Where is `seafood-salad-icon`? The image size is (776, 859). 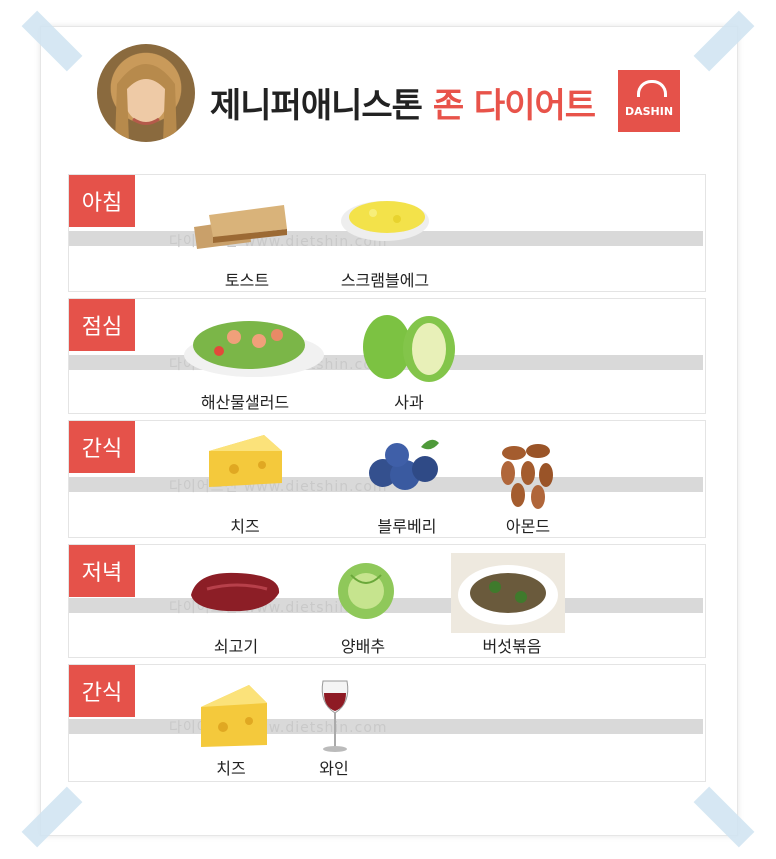 seafood-salad-icon is located at coordinates (254, 349).